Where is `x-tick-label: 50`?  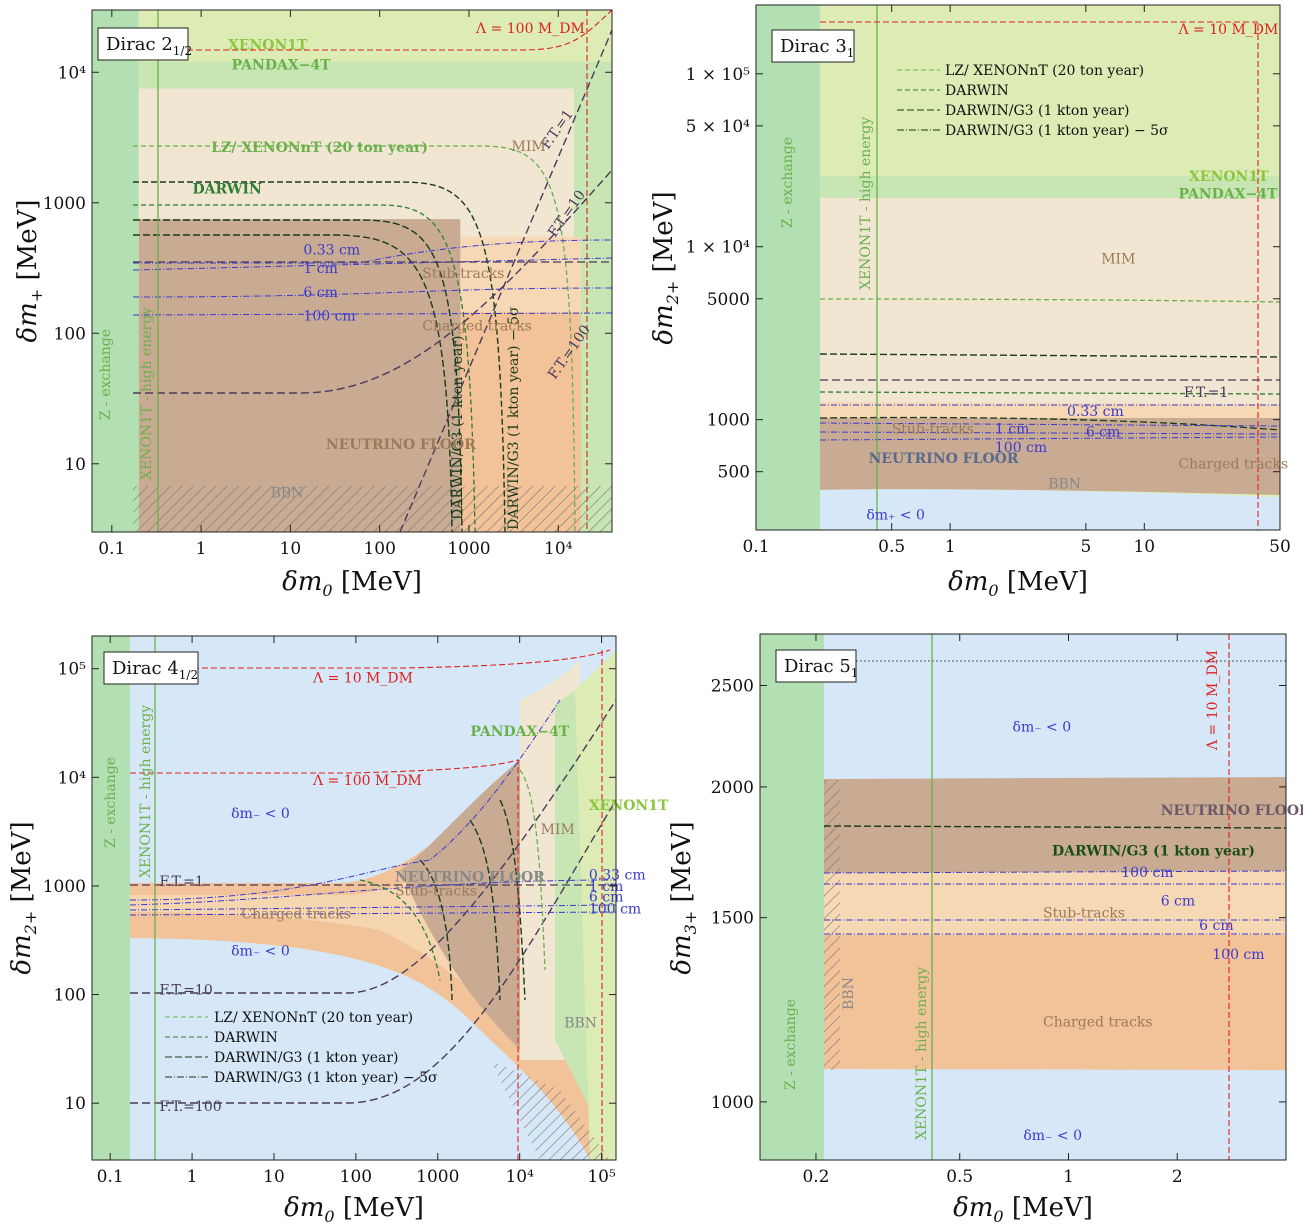
x-tick-label: 50 is located at coordinates (1280, 547).